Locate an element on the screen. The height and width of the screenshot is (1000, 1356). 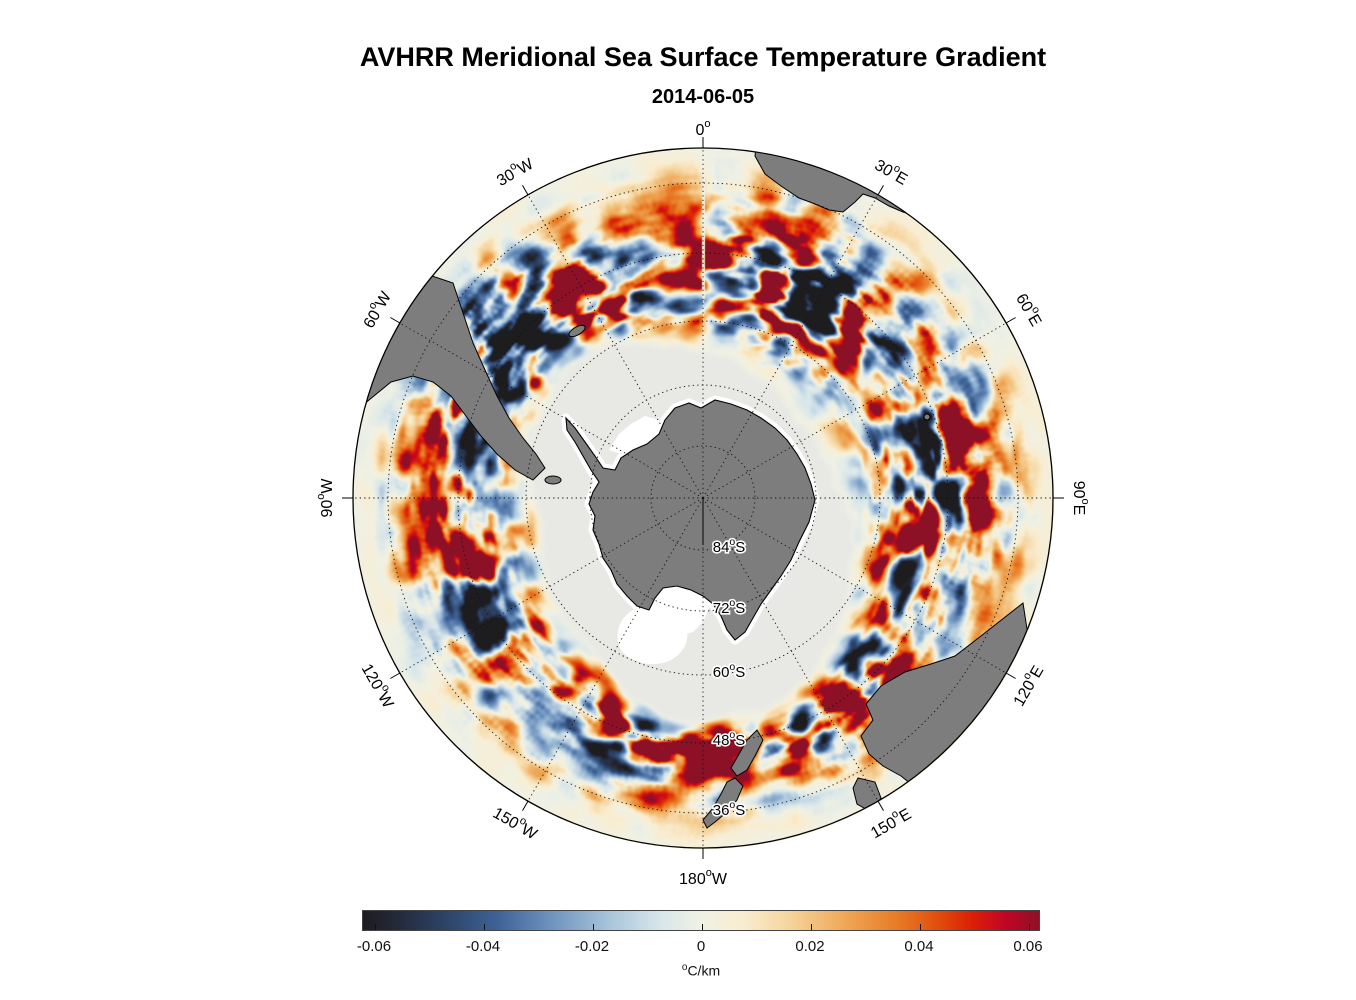
parallel-label-60s: 60oS is located at coordinates (729, 671).